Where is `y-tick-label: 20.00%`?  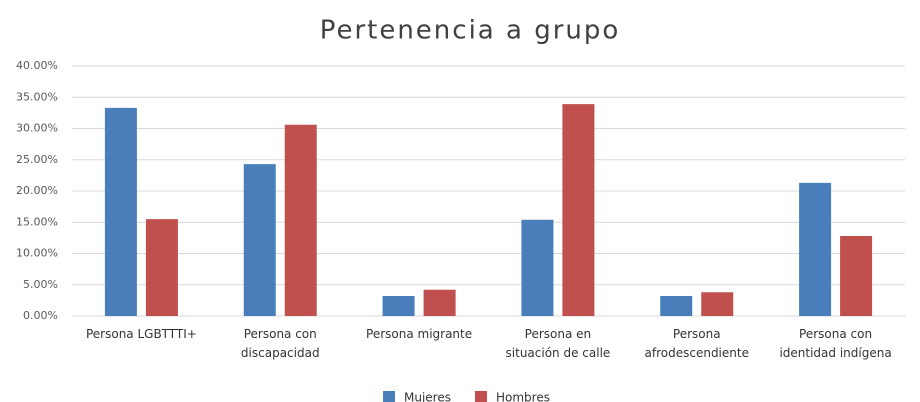
y-tick-label: 20.00% is located at coordinates (37, 190).